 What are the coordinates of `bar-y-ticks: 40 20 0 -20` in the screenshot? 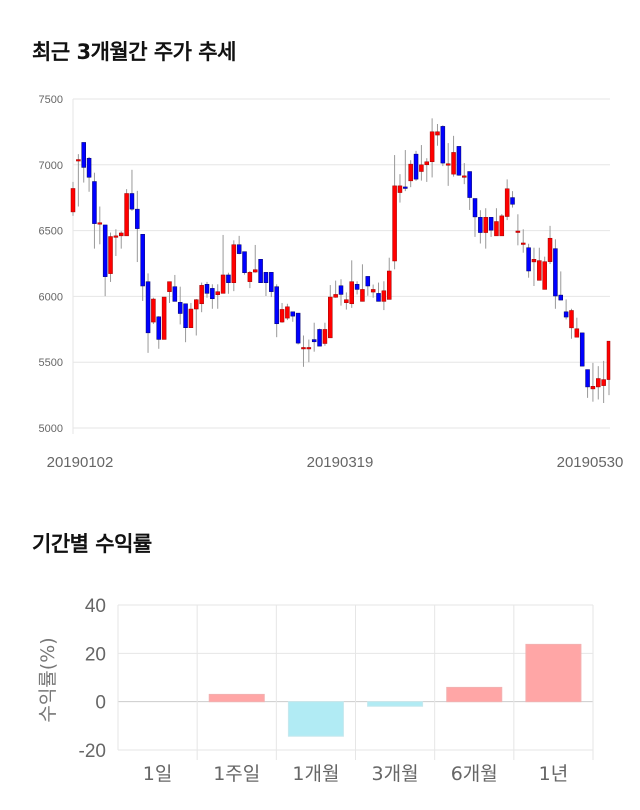 It's located at (92, 679).